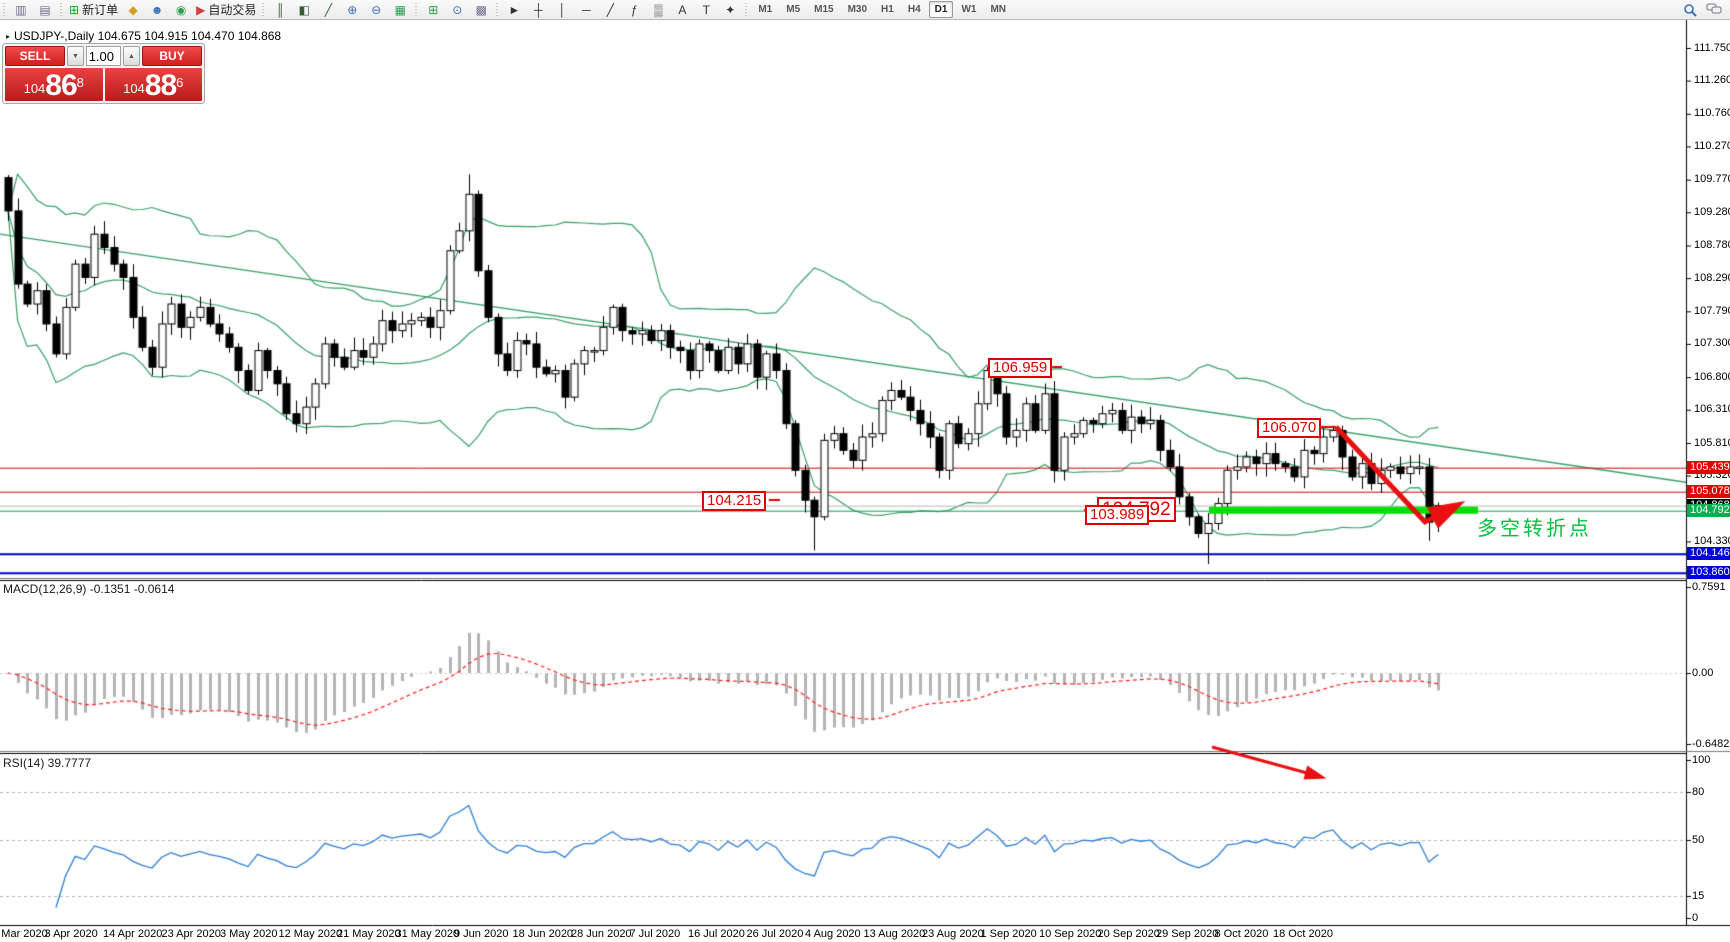 The width and height of the screenshot is (1730, 942). I want to click on macd-axis-tick: 0.00, so click(1703, 673).